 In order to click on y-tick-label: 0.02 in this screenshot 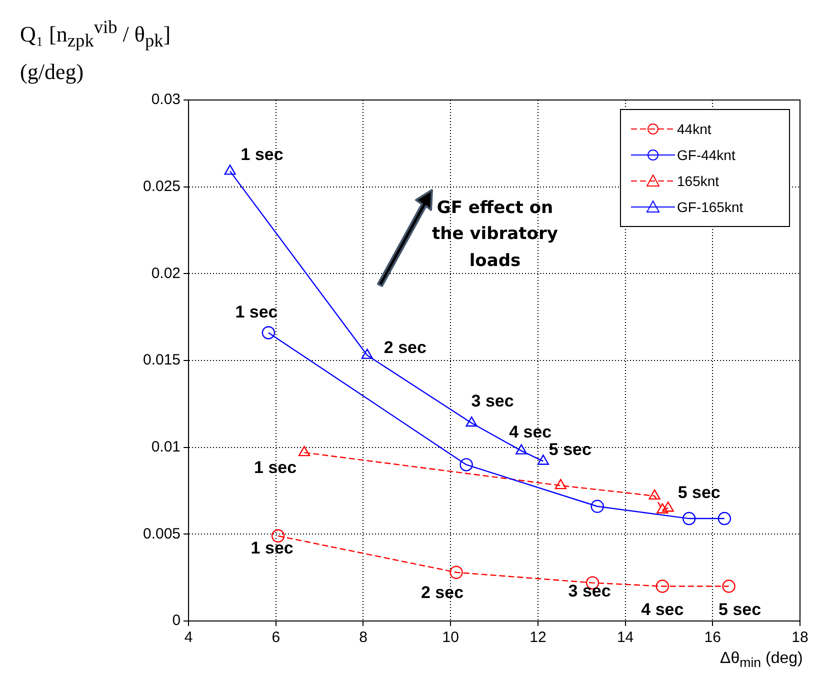, I will do `click(166, 273)`.